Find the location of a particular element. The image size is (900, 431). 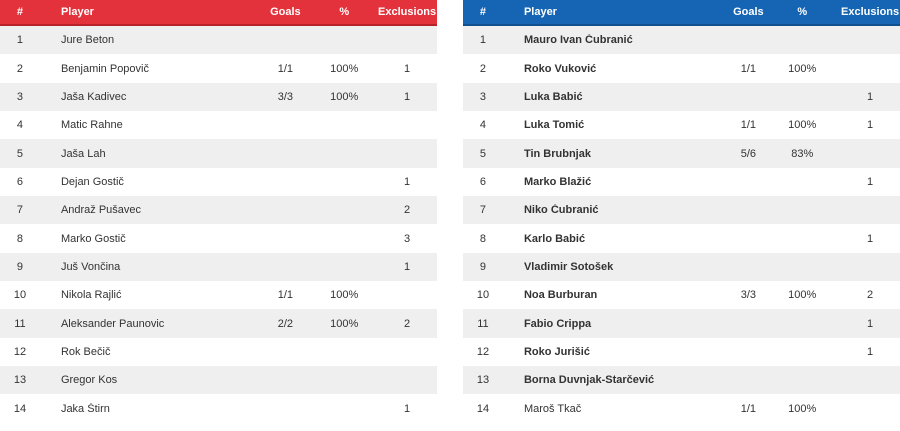

player-name: Benjamin Popovič is located at coordinates (104, 68).